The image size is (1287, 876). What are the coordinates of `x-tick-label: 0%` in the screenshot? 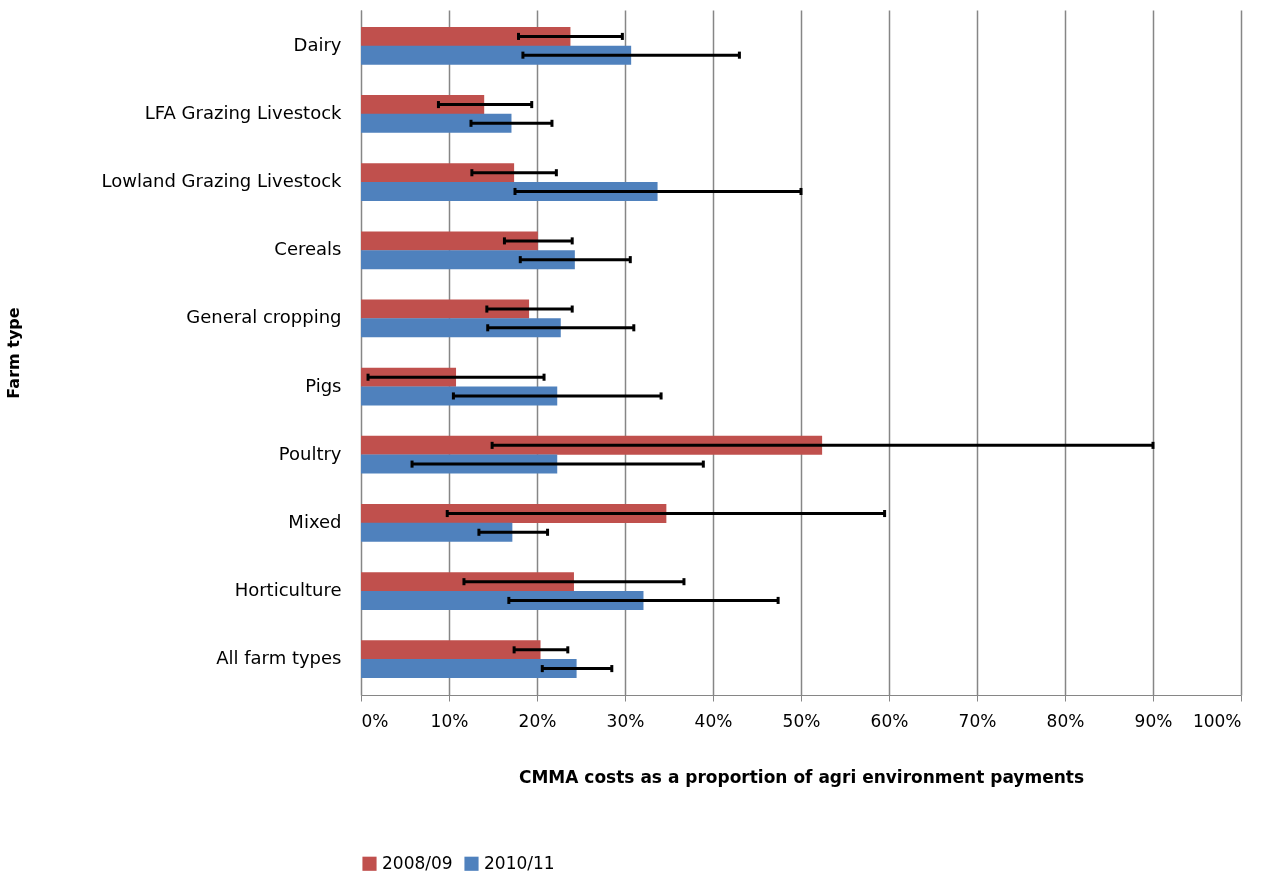 It's located at (375, 720).